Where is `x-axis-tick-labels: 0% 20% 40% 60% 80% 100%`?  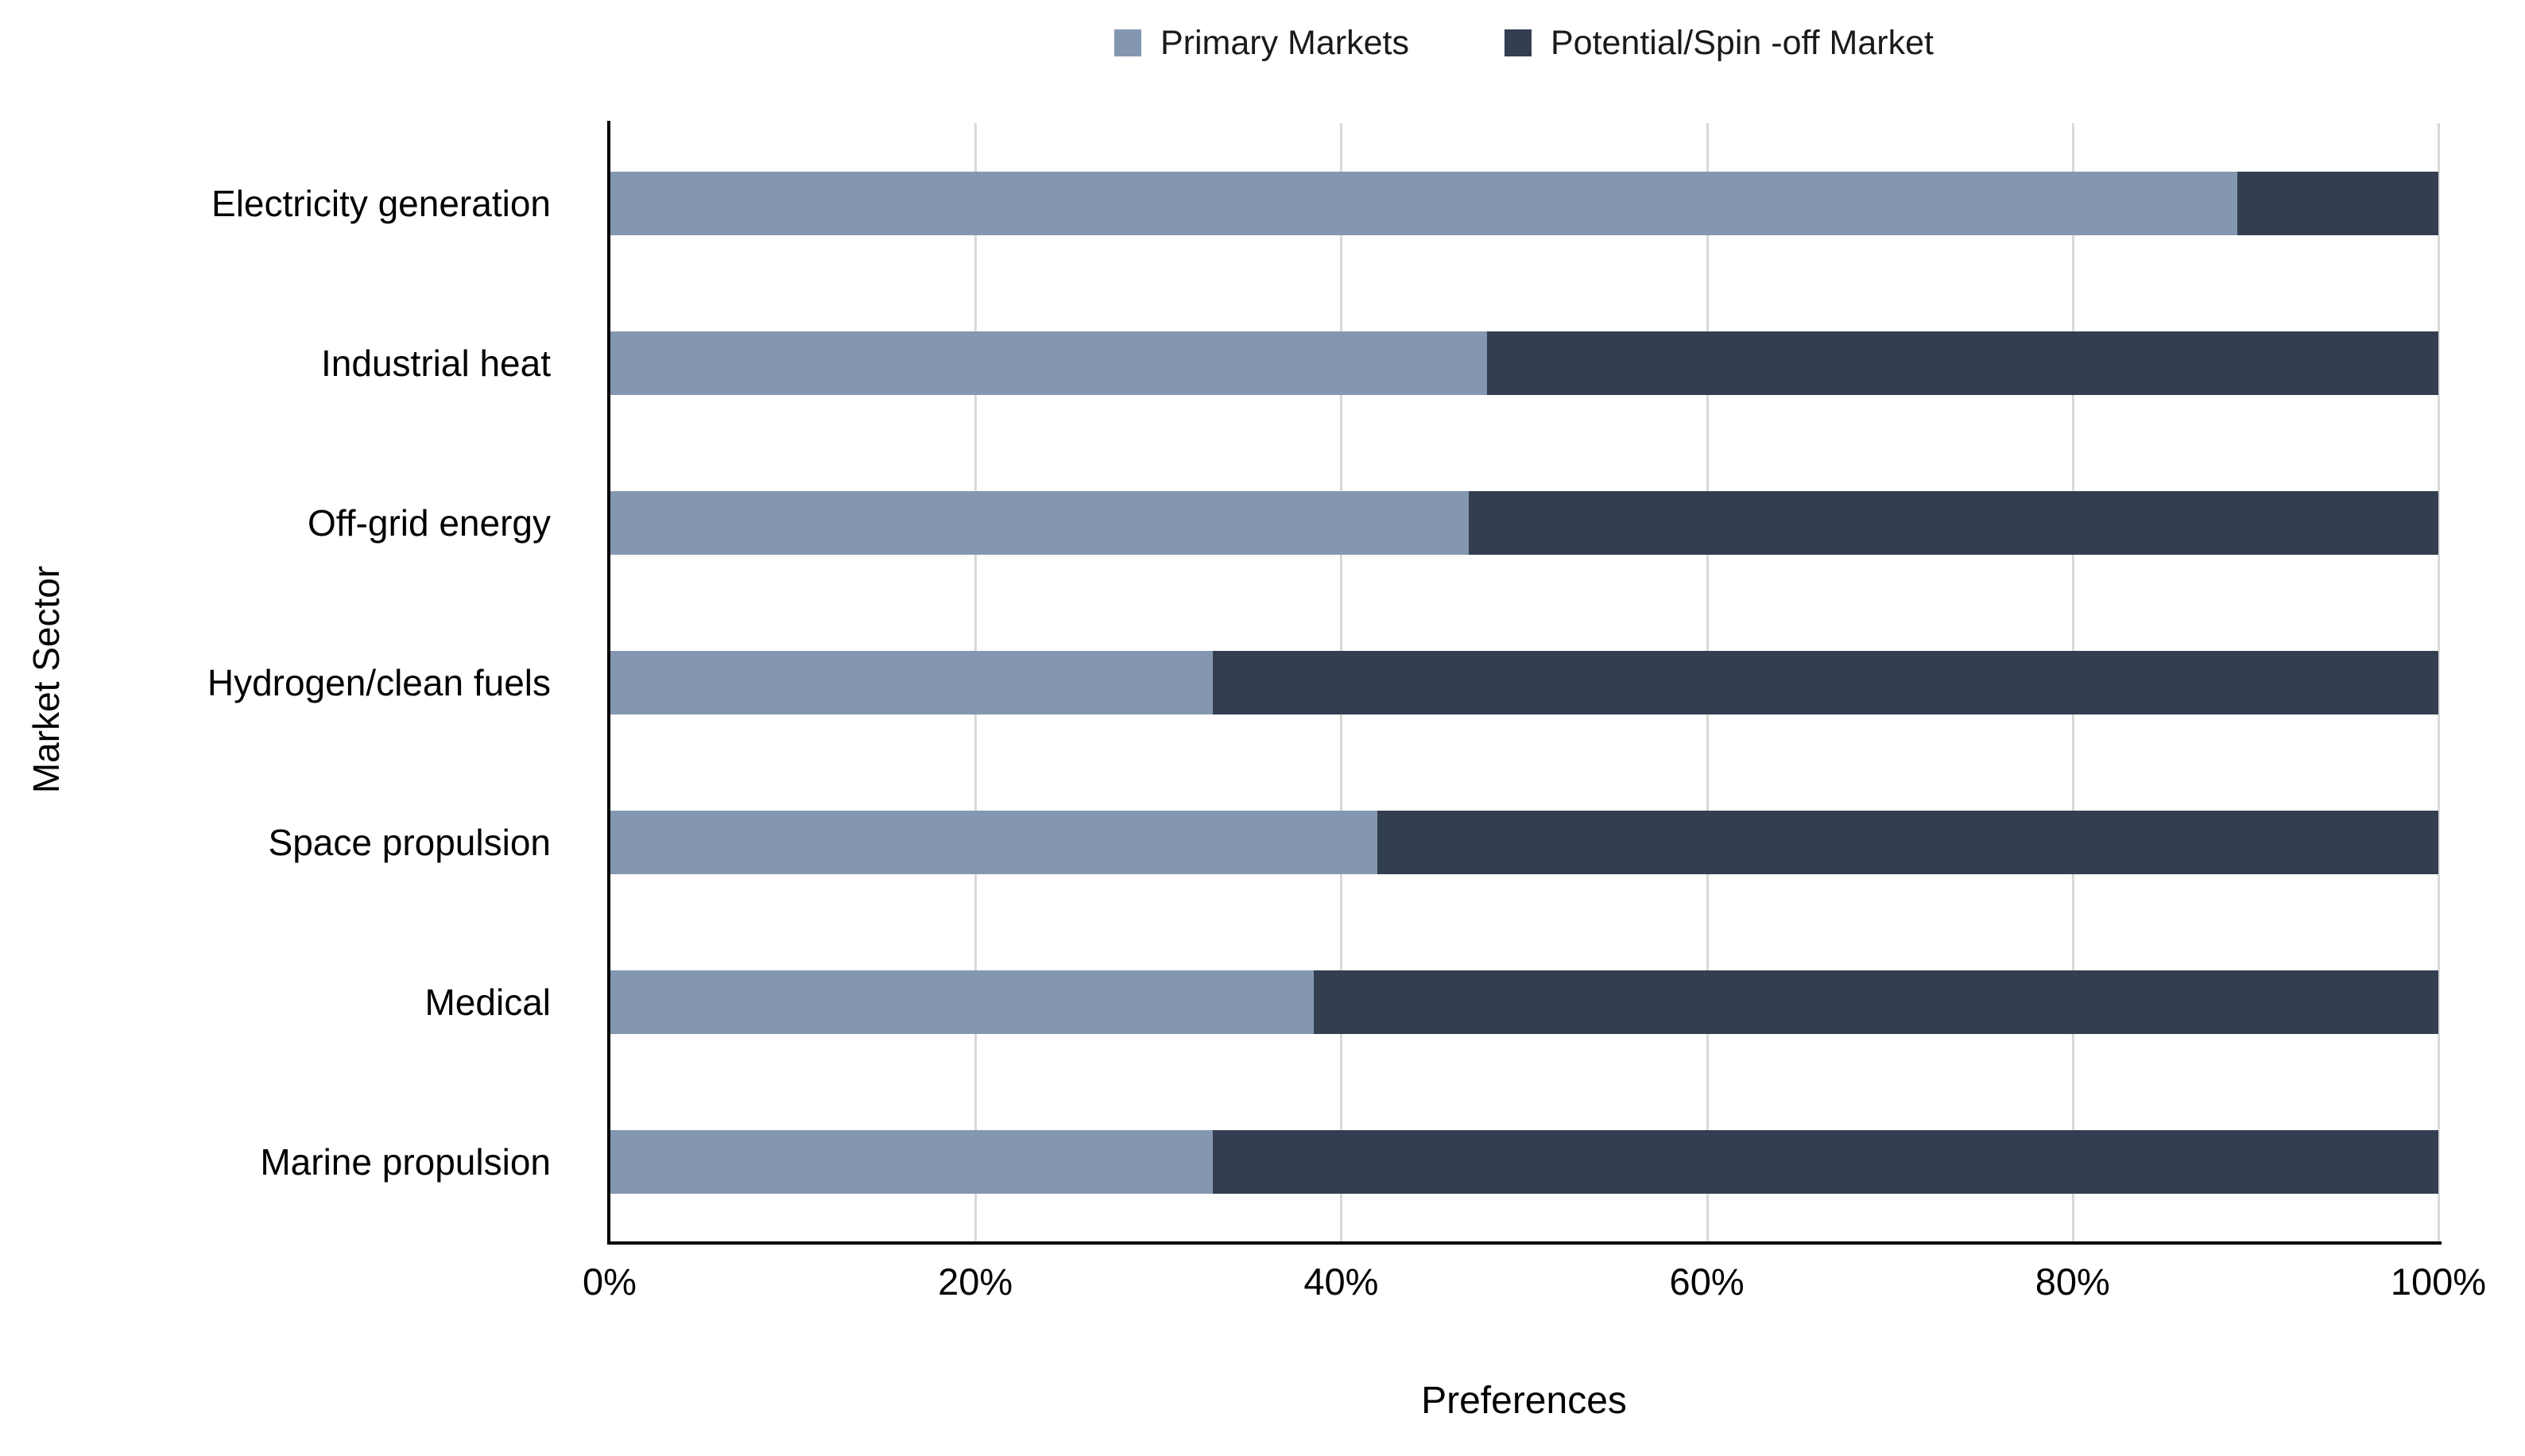 x-axis-tick-labels: 0% 20% 40% 60% 80% 100% is located at coordinates (1534, 1287).